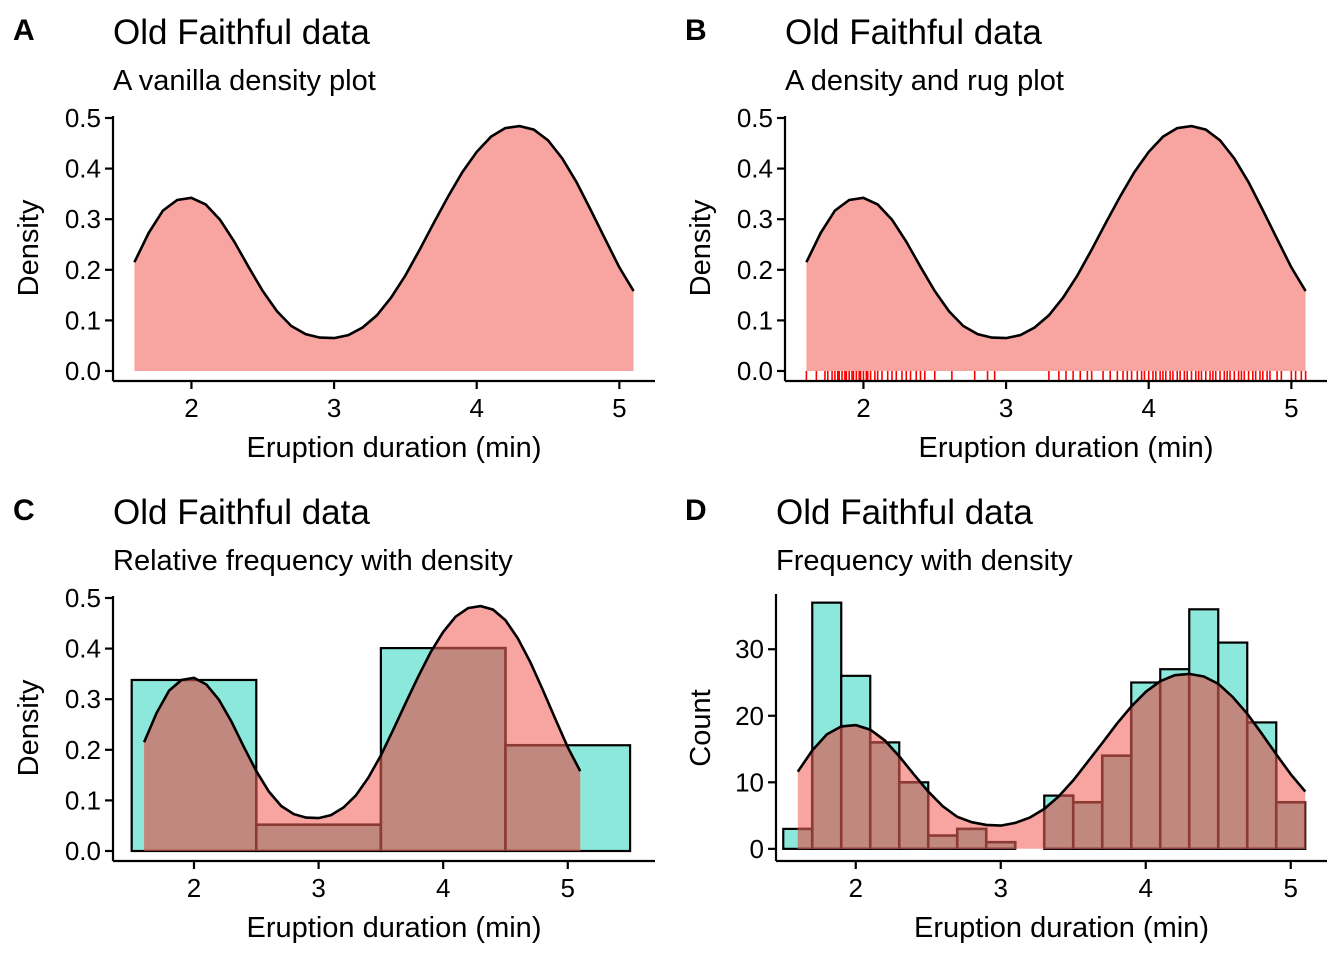 This screenshot has height=960, width=1344. I want to click on y-tick-label: 0, so click(757, 849).